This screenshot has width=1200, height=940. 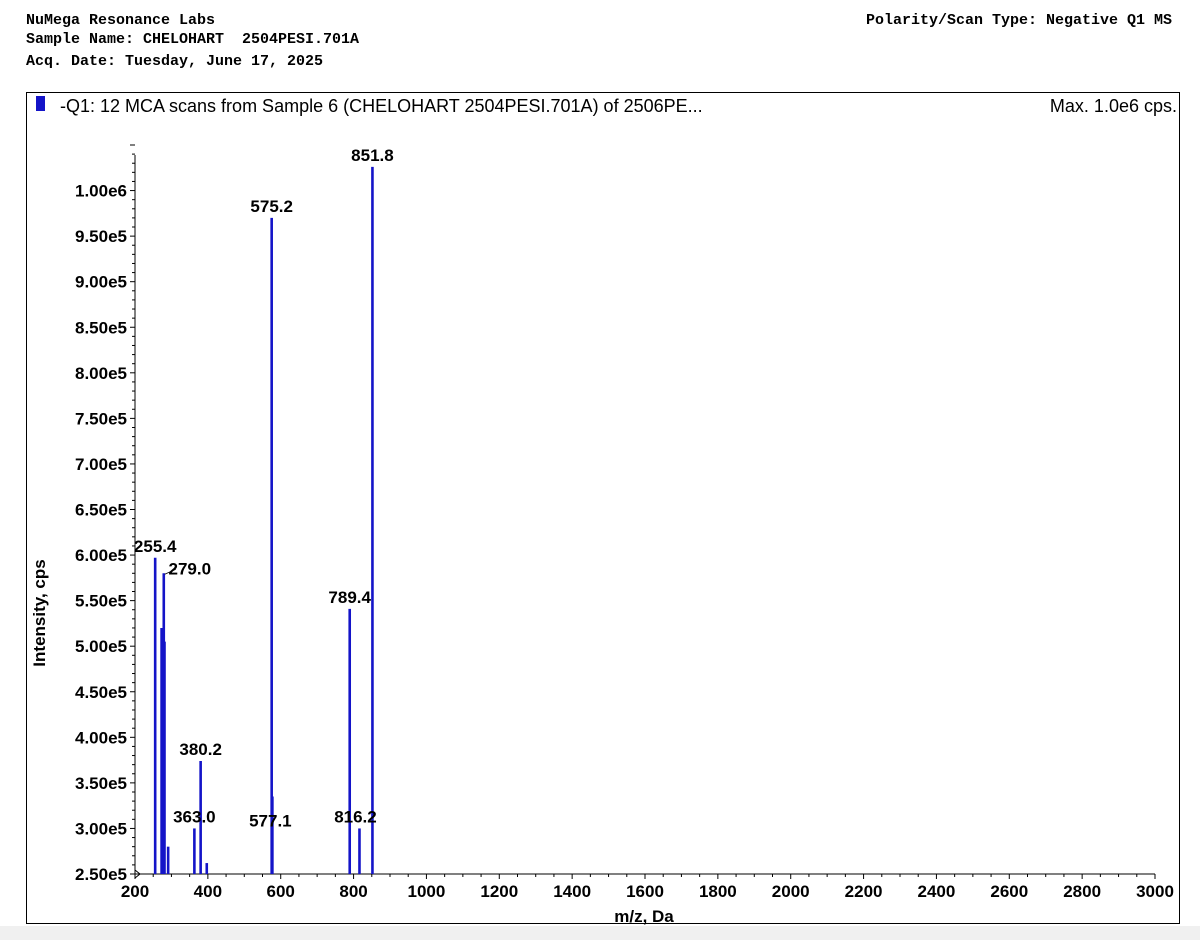 What do you see at coordinates (101, 510) in the screenshot?
I see `y-tick-label: 6.50e5` at bounding box center [101, 510].